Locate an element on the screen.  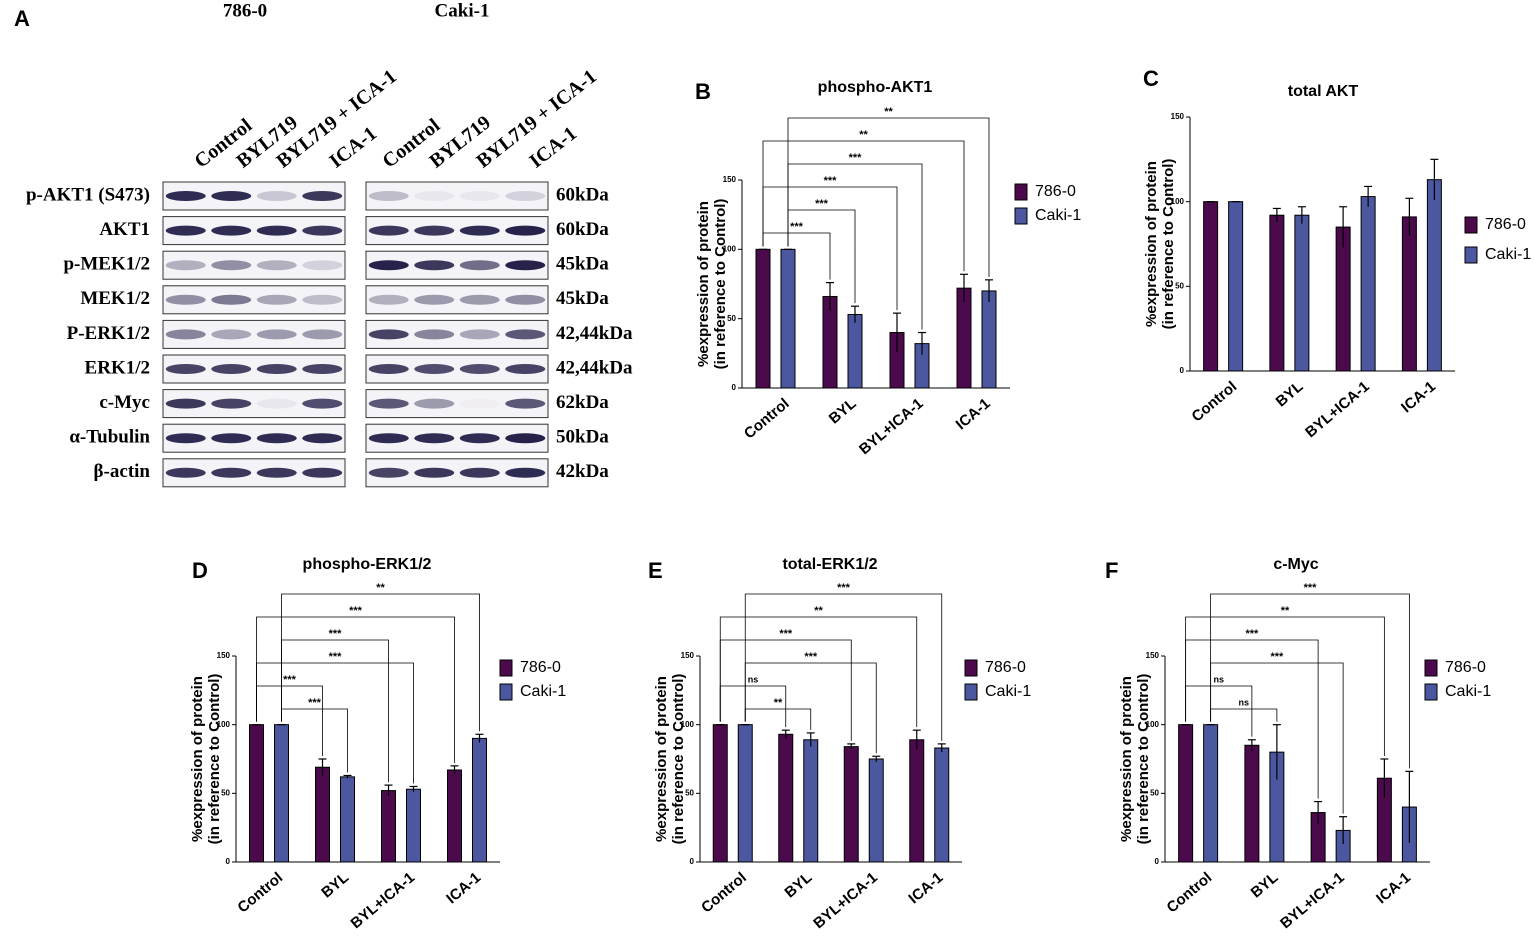
panel-letter: A is located at coordinates (22, 18).